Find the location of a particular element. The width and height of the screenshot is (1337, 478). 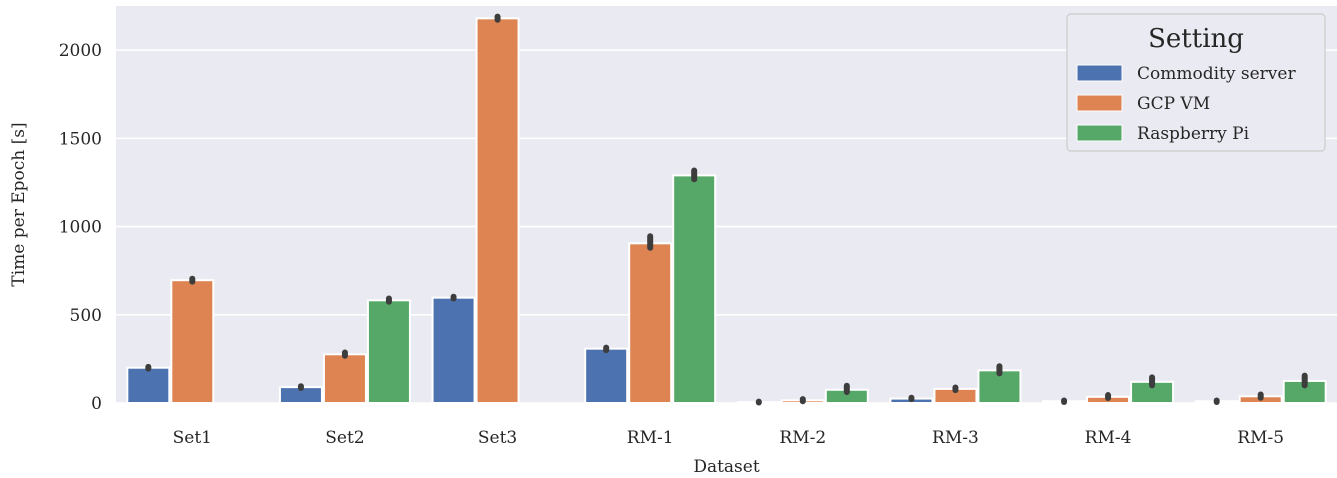

x-tick-label: RM-1 is located at coordinates (650, 438).